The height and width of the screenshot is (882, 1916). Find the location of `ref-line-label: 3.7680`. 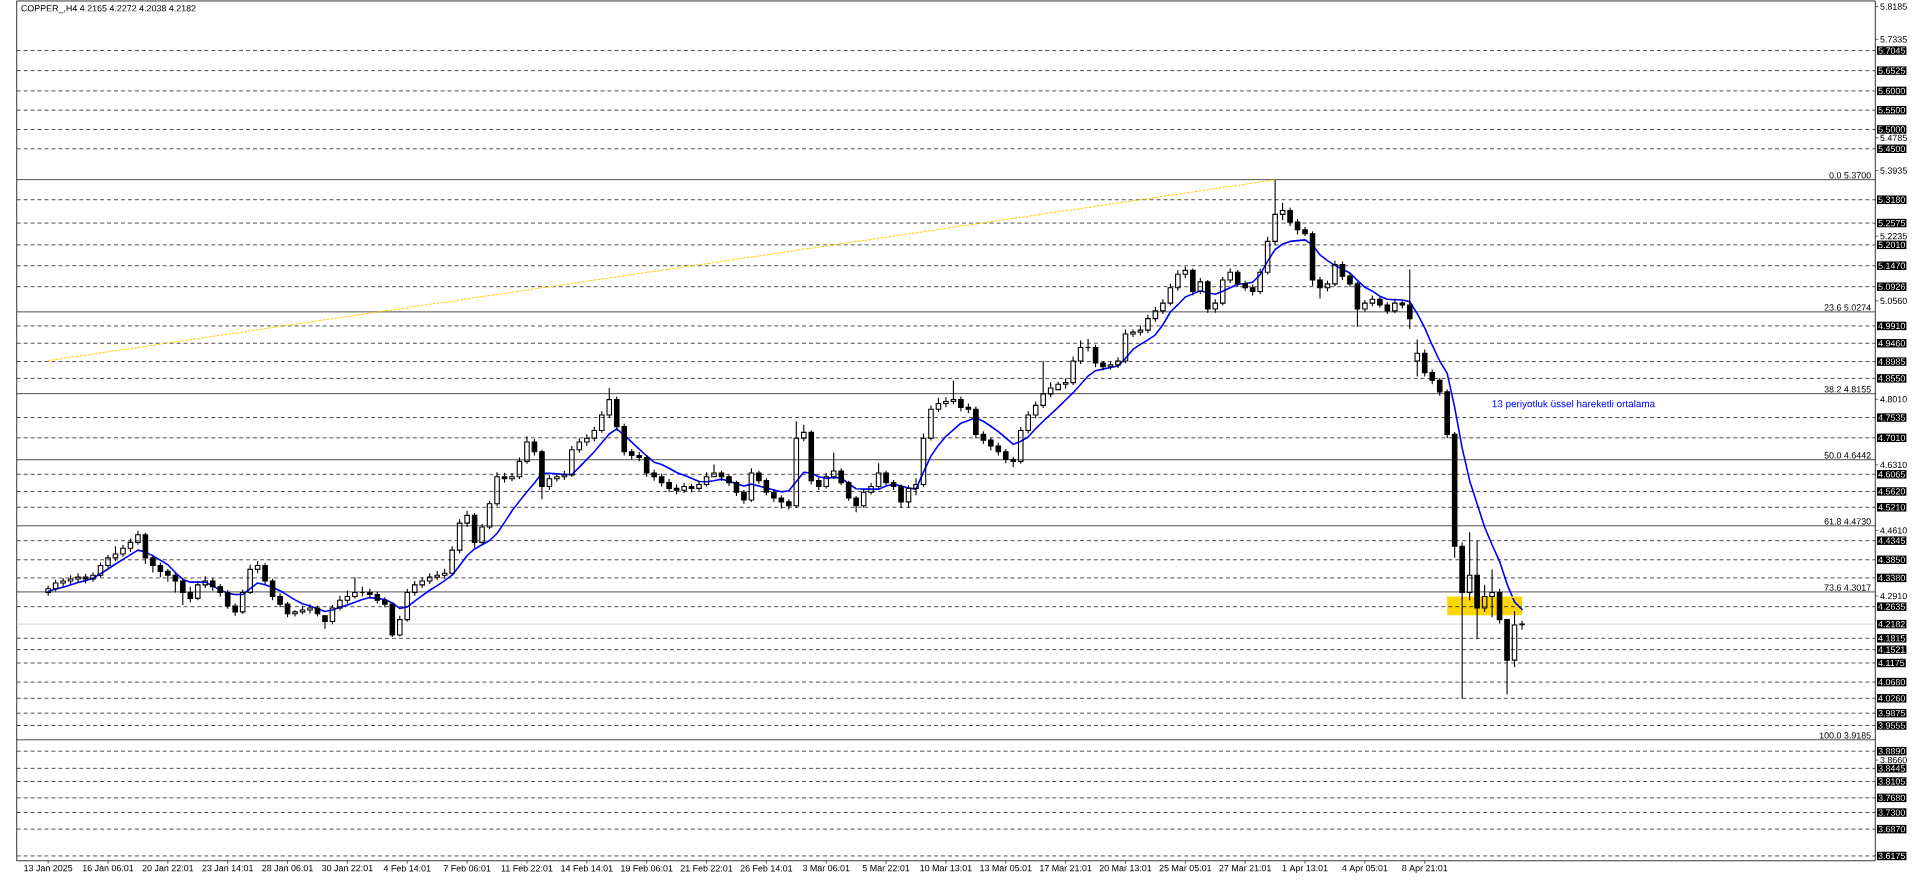

ref-line-label: 3.7680 is located at coordinates (1891, 798).